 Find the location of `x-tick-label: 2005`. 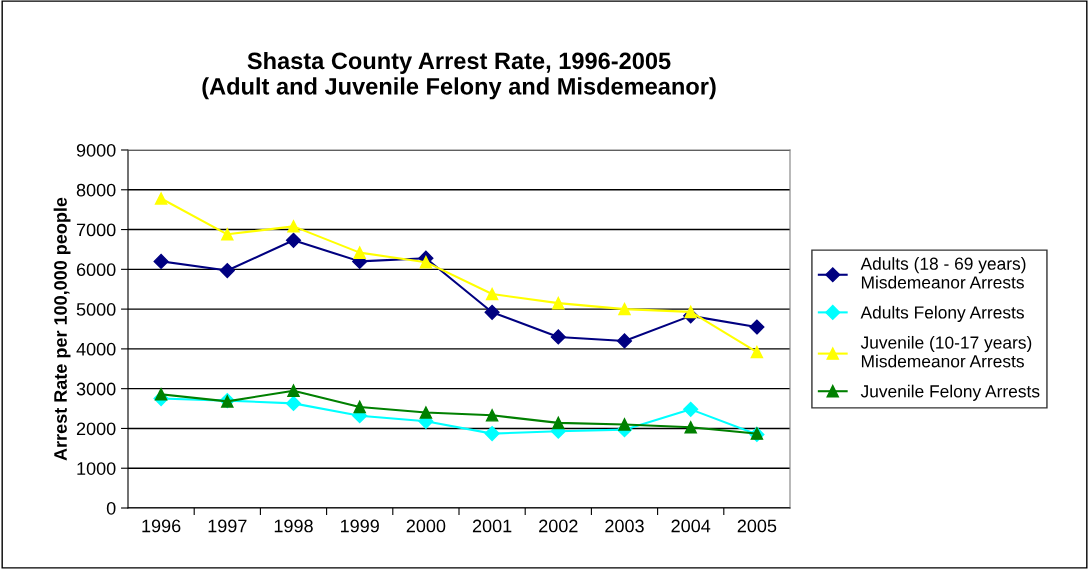

x-tick-label: 2005 is located at coordinates (757, 526).